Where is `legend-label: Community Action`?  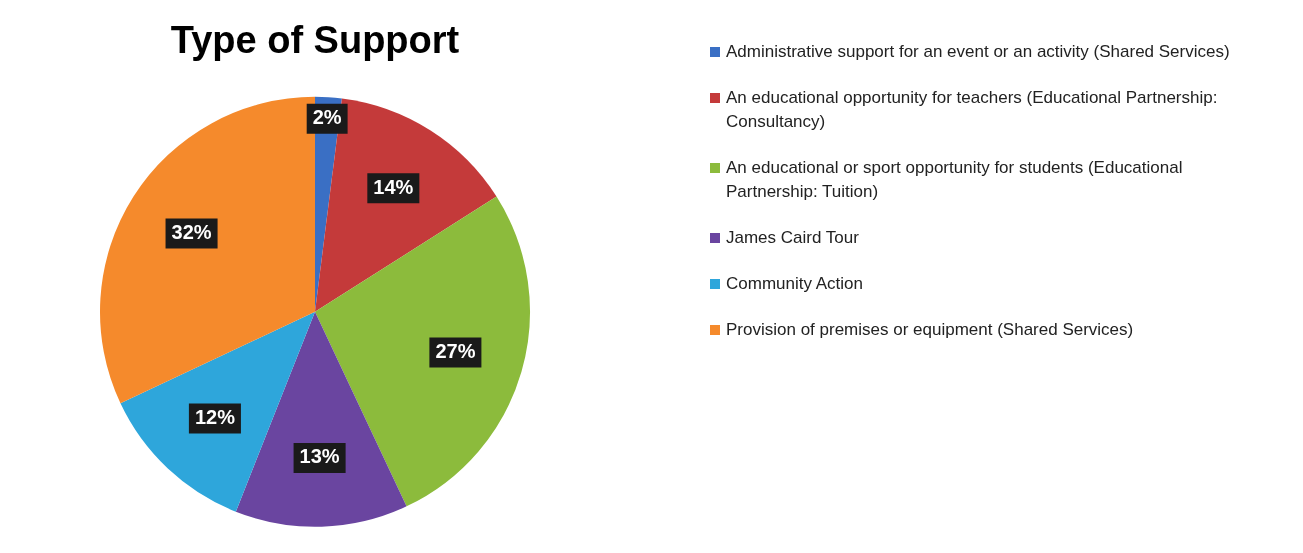
legend-label: Community Action is located at coordinates (794, 284).